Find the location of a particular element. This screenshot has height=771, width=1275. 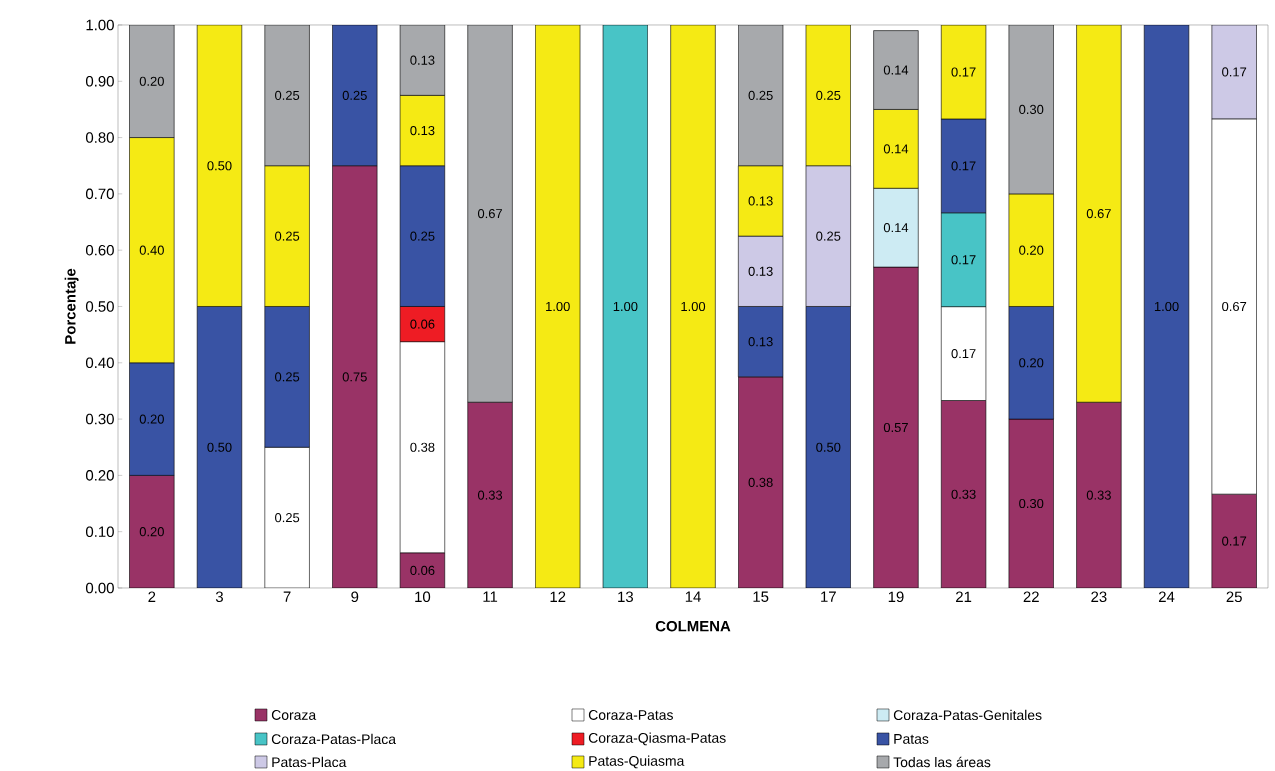

x-tick-label: 3 is located at coordinates (219, 597).